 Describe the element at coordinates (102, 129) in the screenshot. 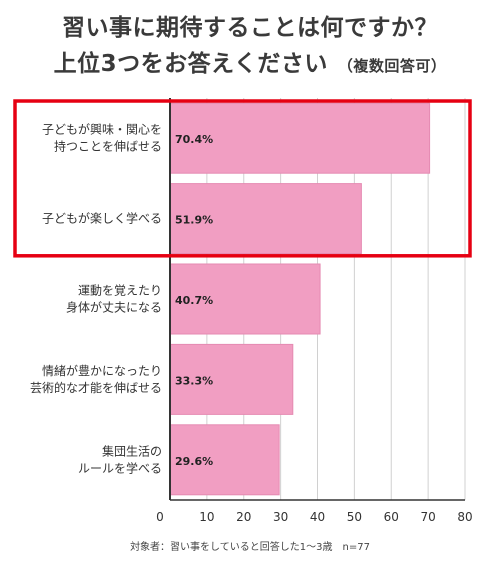

I see `category-label: 子どもが興味・関心を` at that location.